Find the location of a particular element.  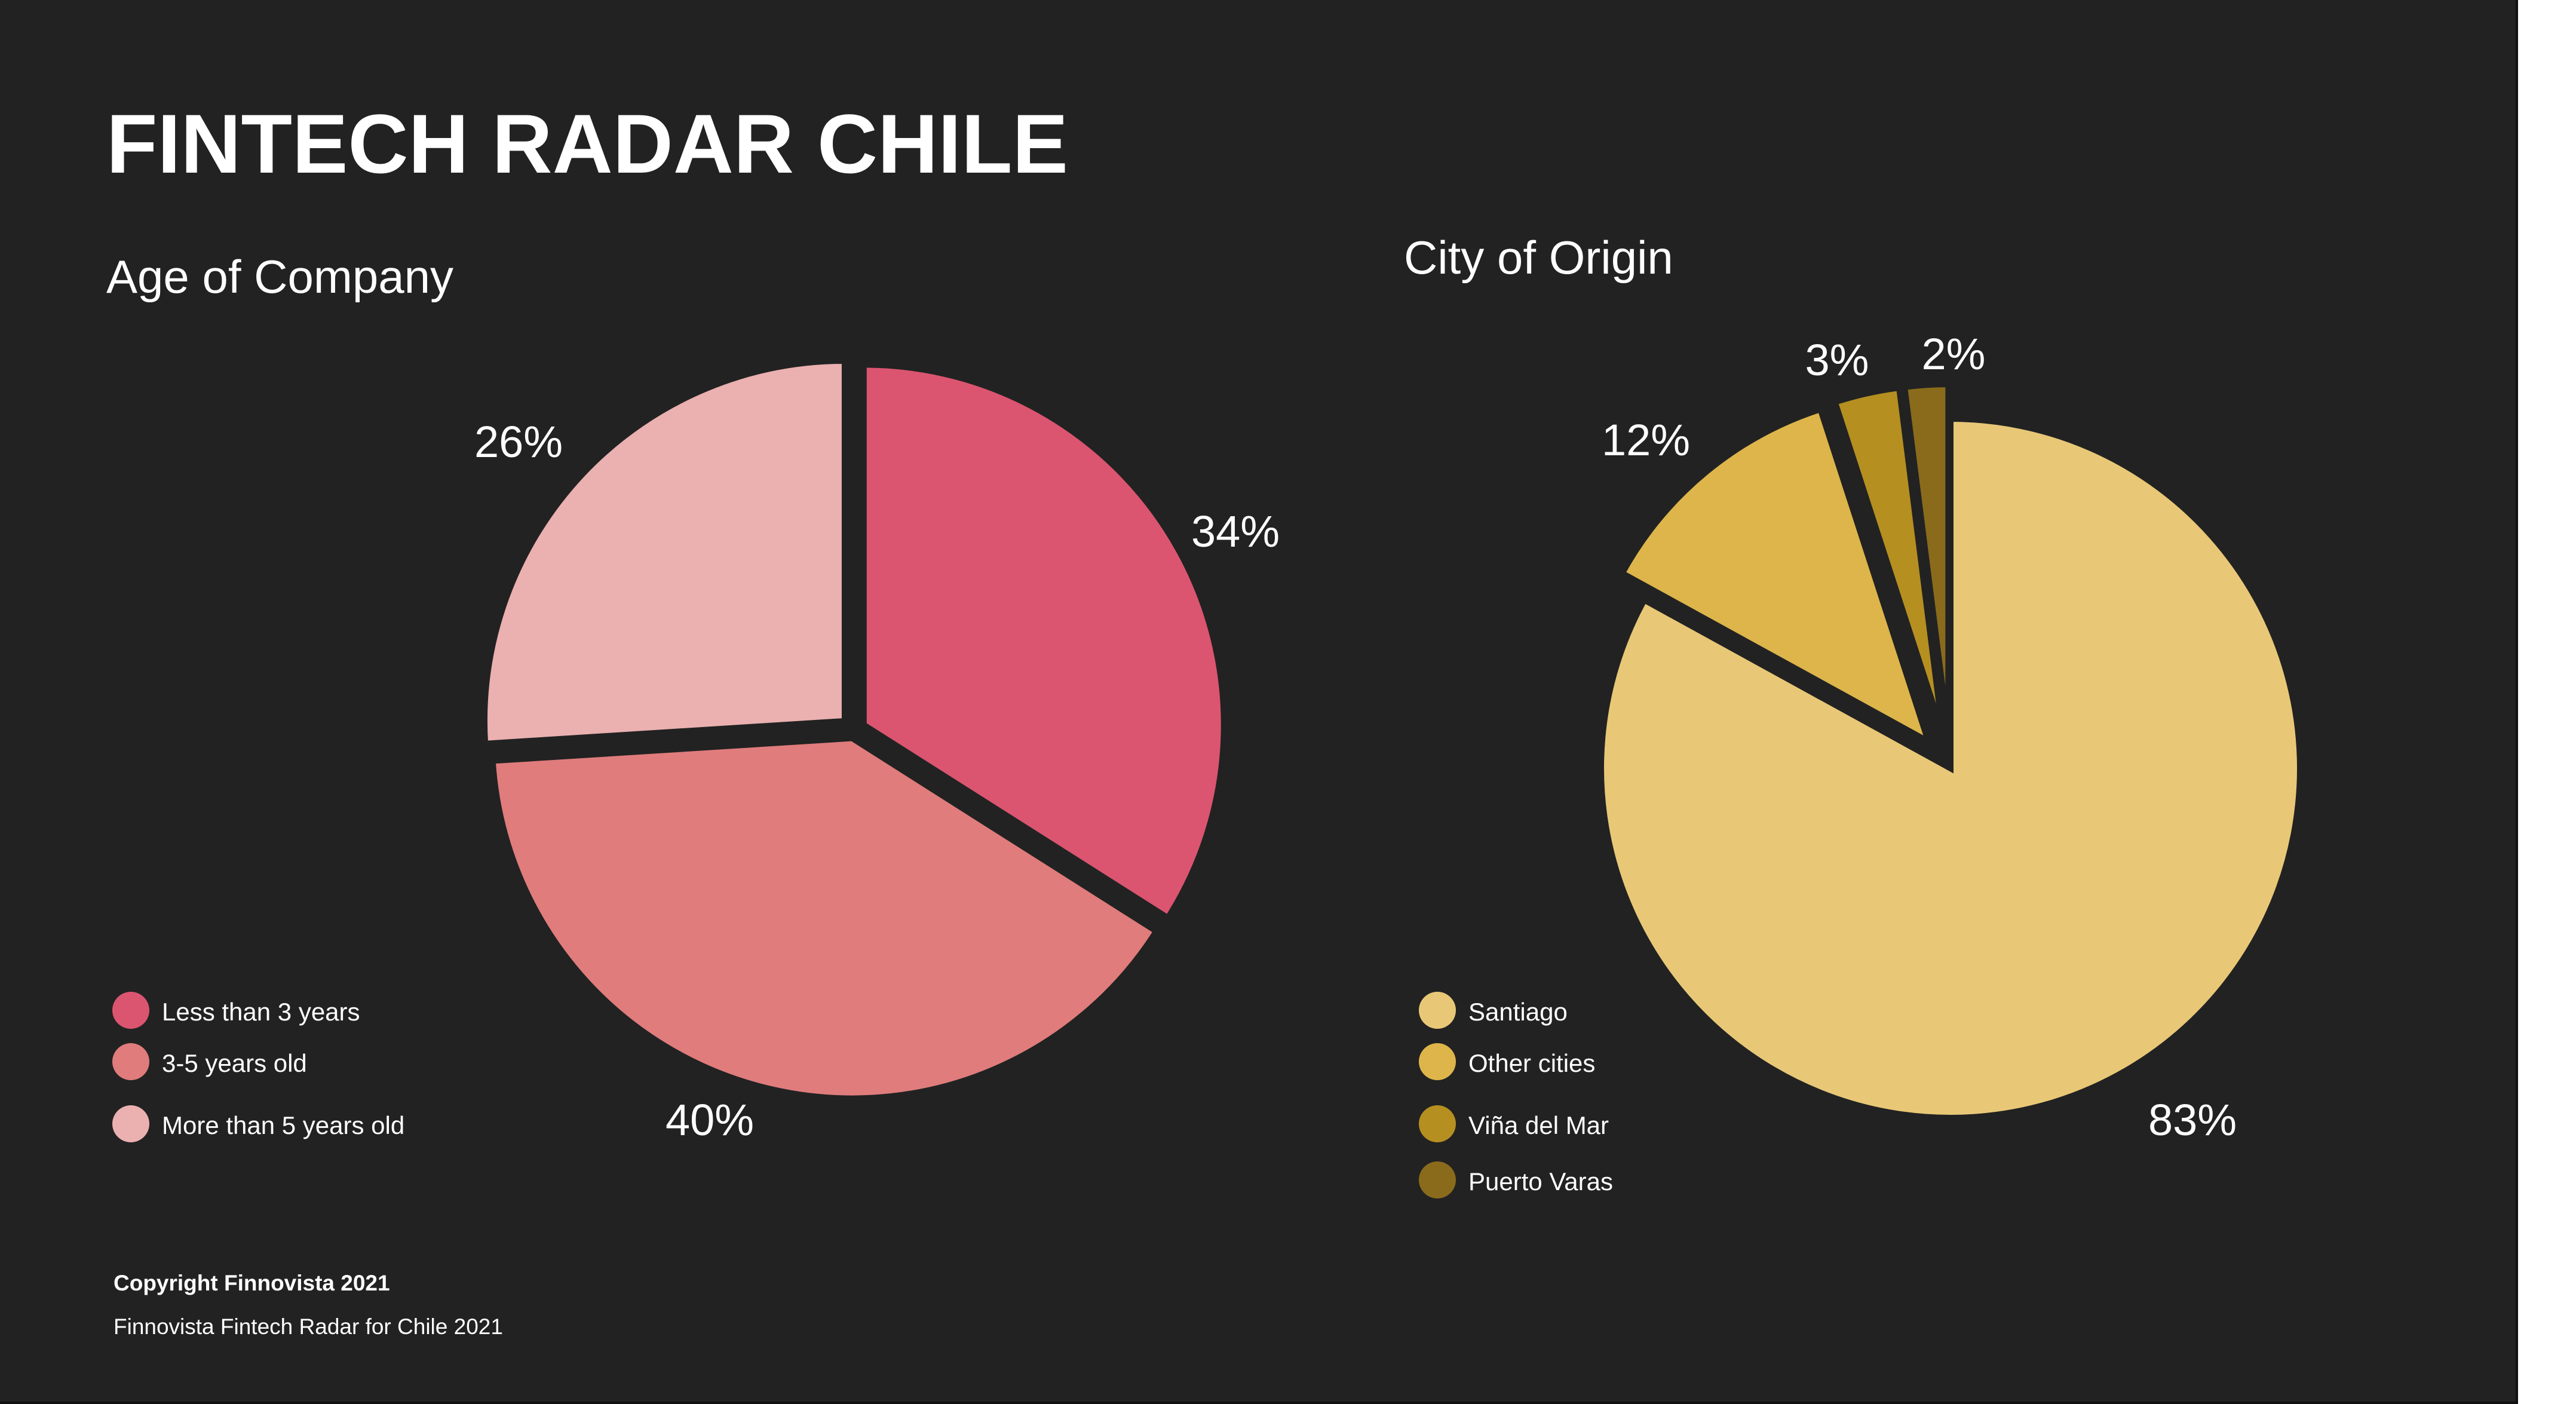

legend-label: Puerto Varas is located at coordinates (1541, 1181).